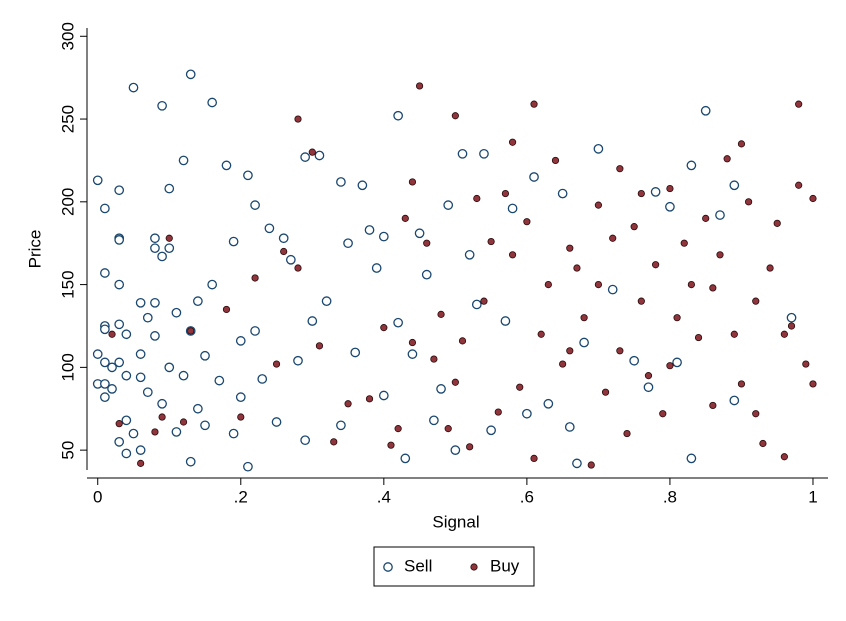  I want to click on x-tick-label: 1, so click(812, 496).